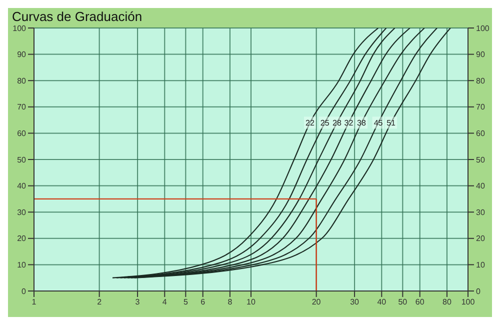 This screenshot has width=500, height=325. What do you see at coordinates (391, 123) in the screenshot?
I see `annotation: 51` at bounding box center [391, 123].